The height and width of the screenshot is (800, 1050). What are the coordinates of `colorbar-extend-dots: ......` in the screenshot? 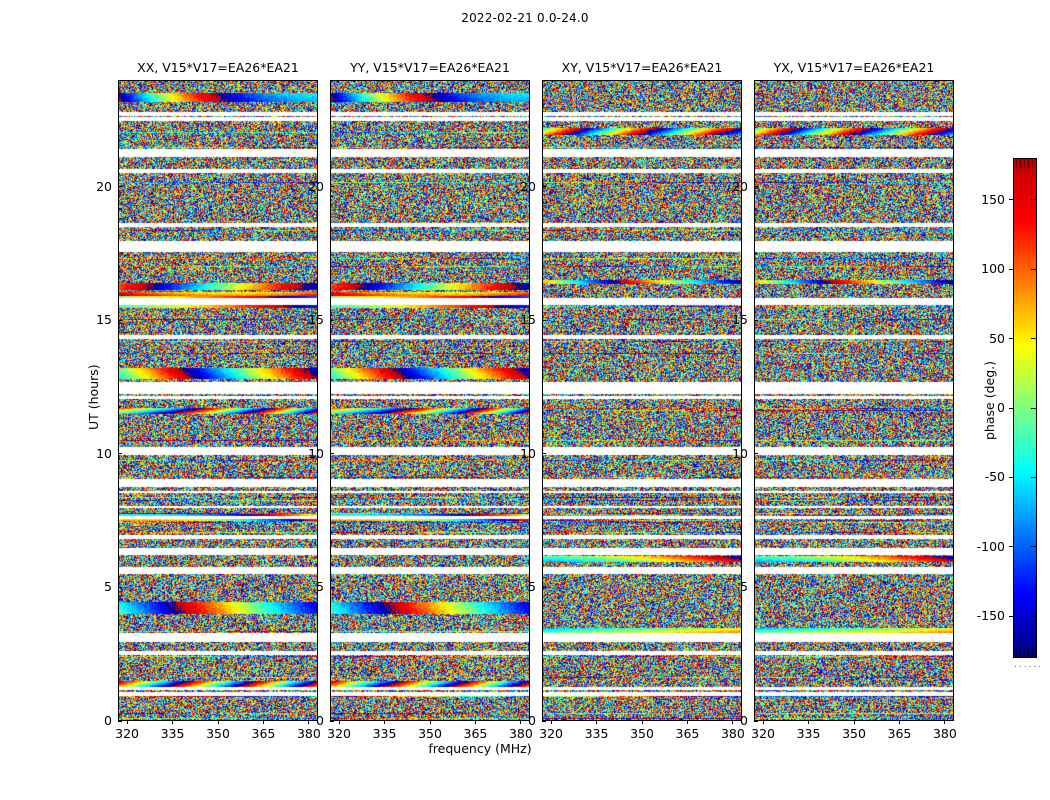 It's located at (1029, 665).